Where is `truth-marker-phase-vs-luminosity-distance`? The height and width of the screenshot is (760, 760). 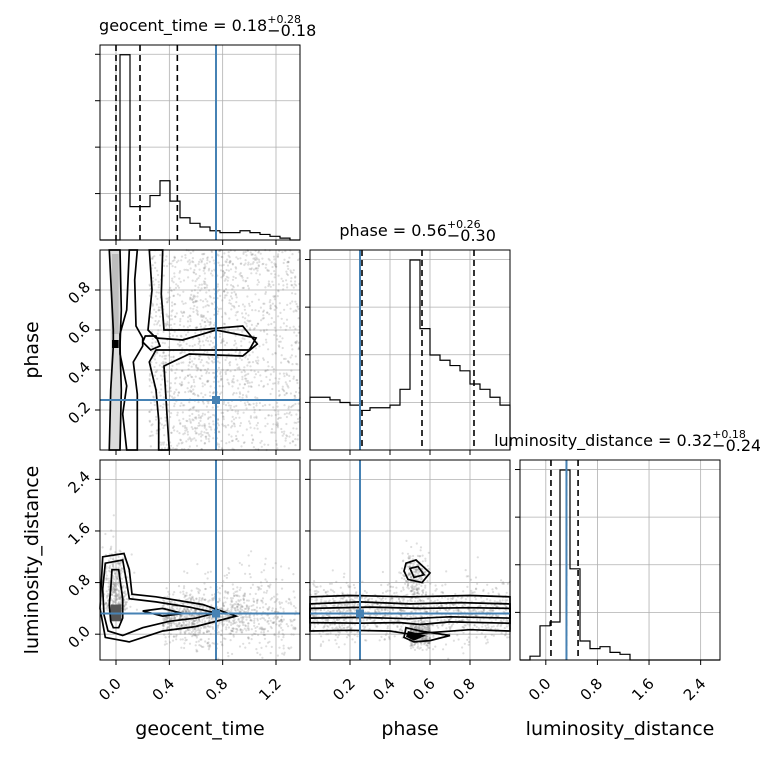 truth-marker-phase-vs-luminosity-distance is located at coordinates (360, 613).